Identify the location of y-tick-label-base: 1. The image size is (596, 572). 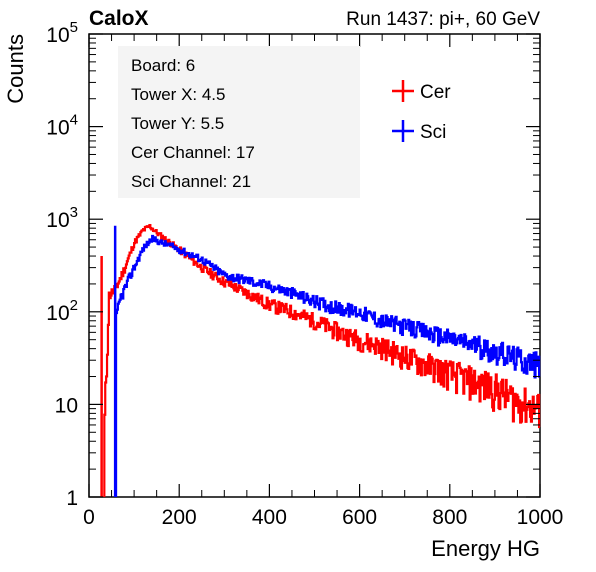
(72, 498).